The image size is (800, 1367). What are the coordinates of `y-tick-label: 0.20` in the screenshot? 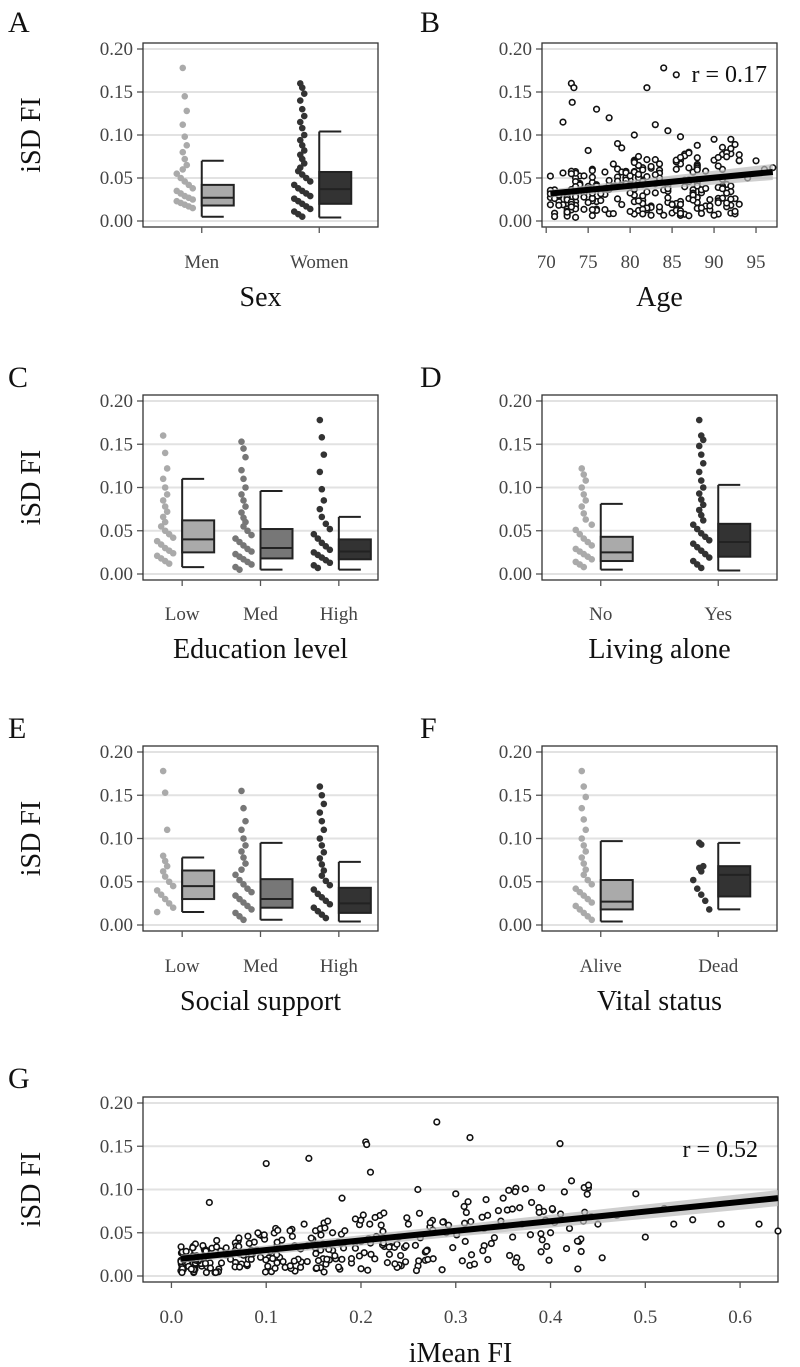 It's located at (515, 49).